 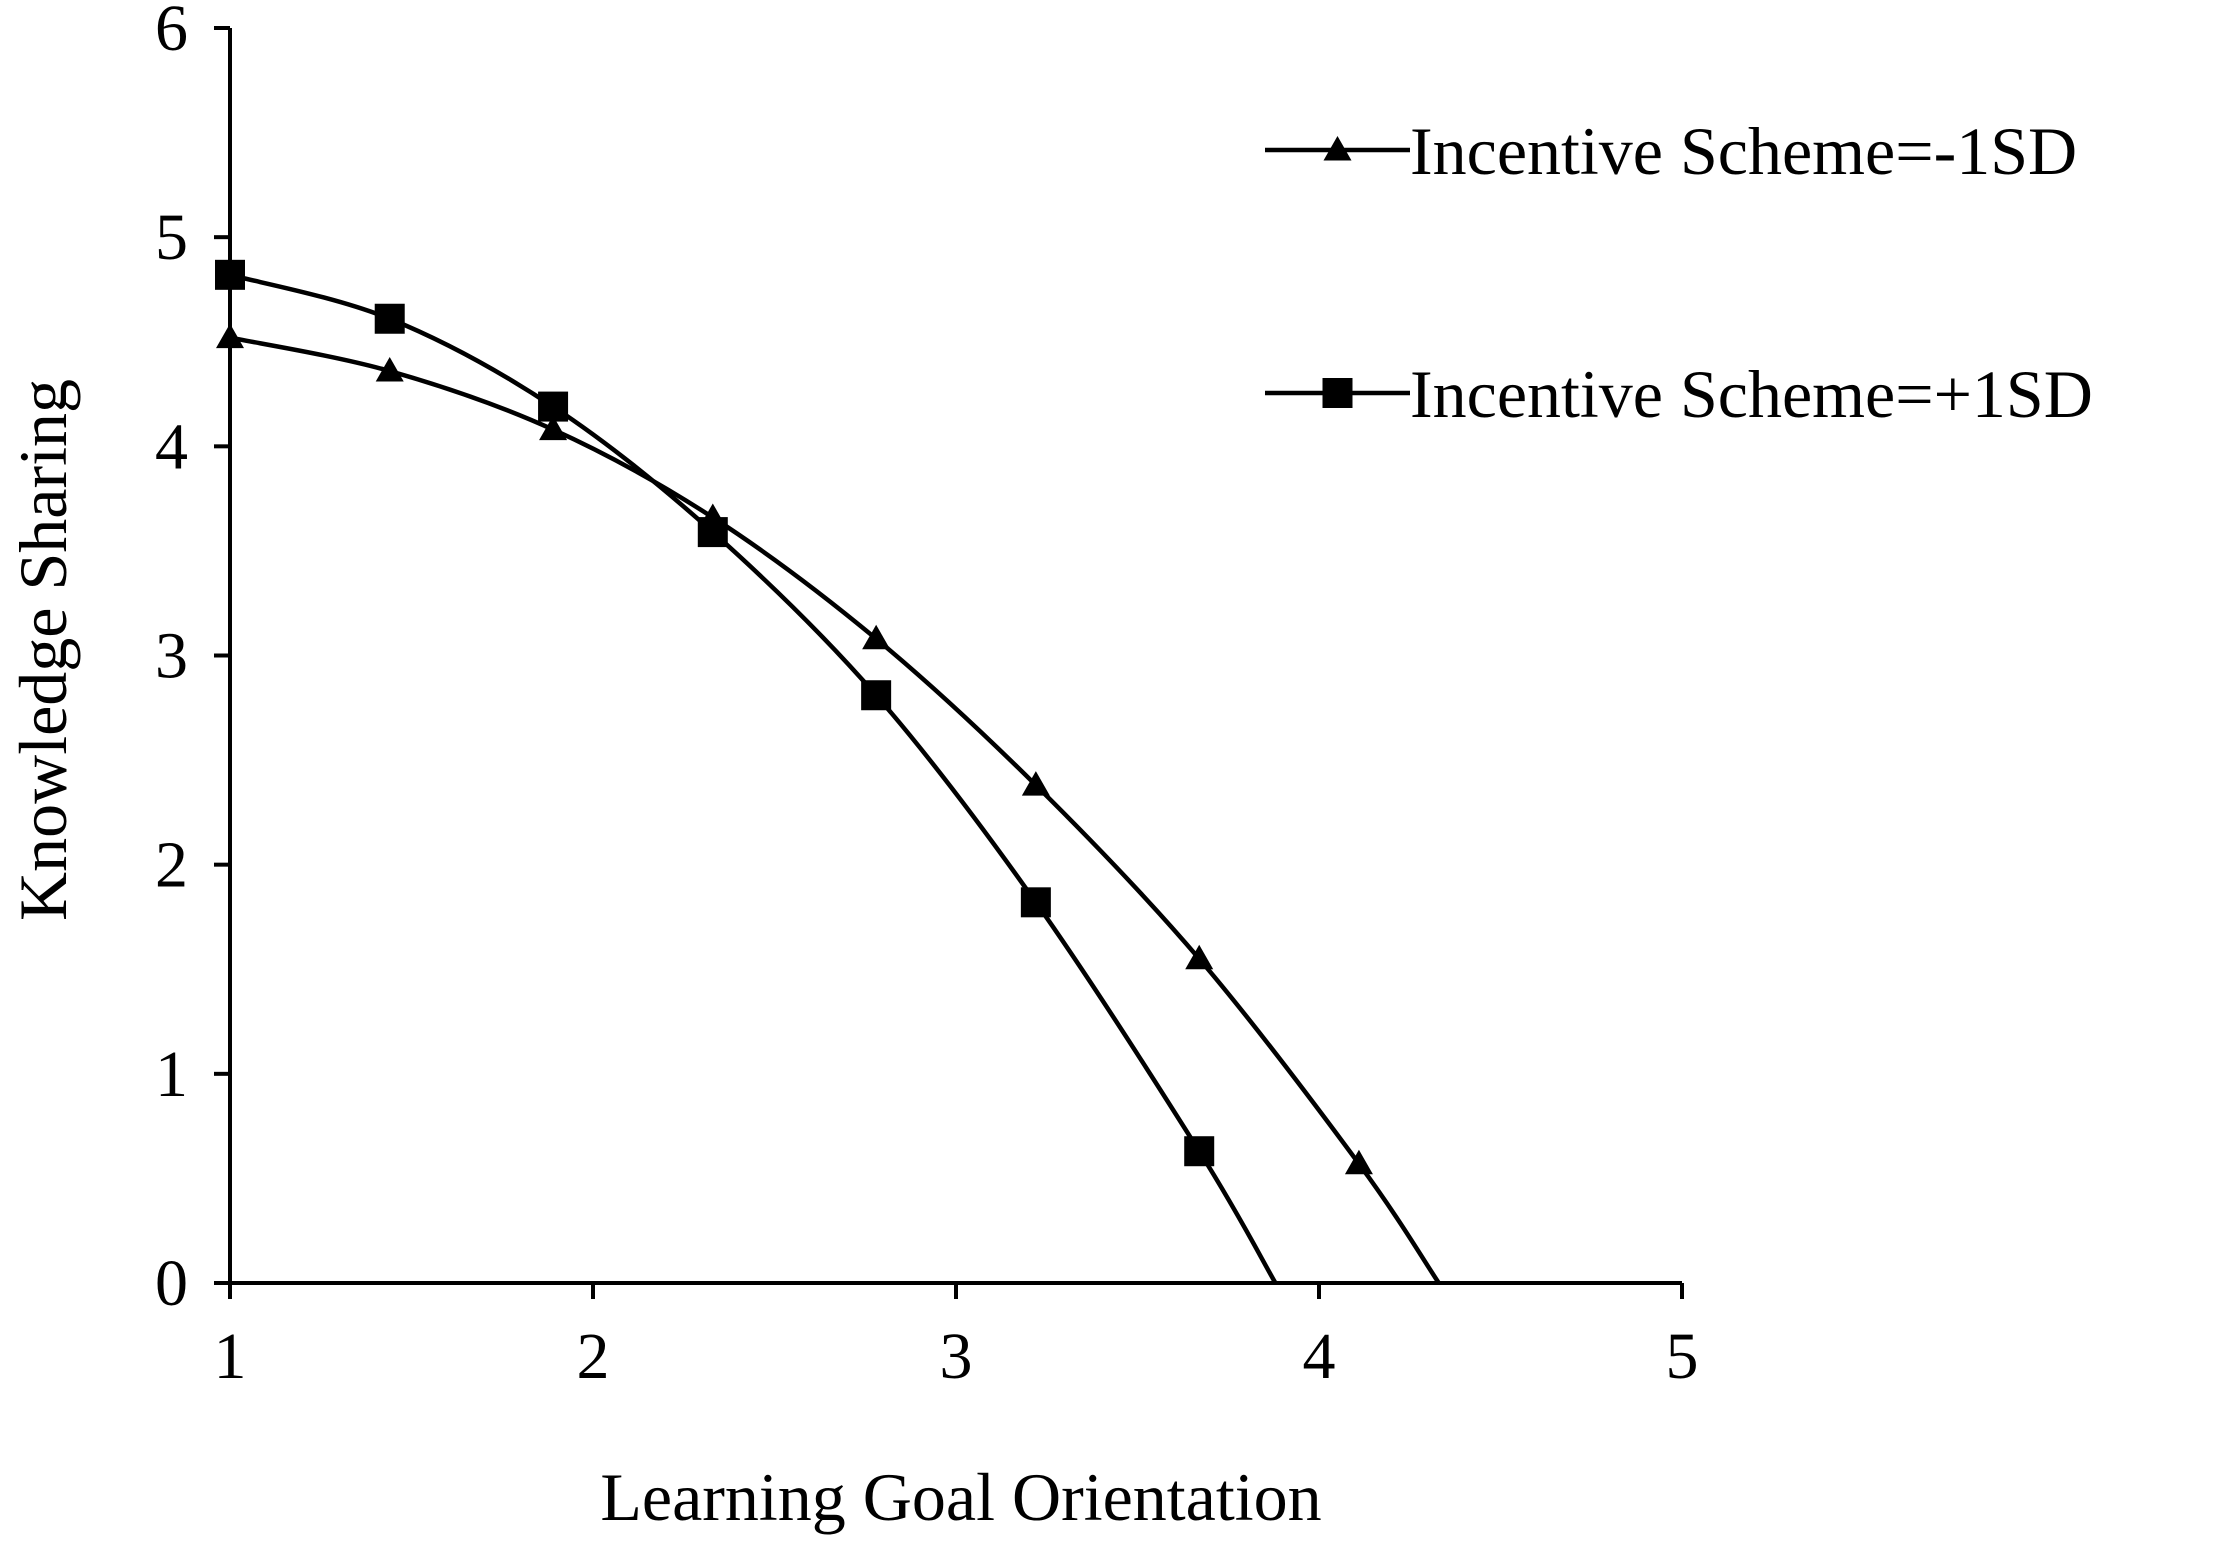 I want to click on x-axis-ticks: 1 2 3 4 5, so click(x=956, y=1338).